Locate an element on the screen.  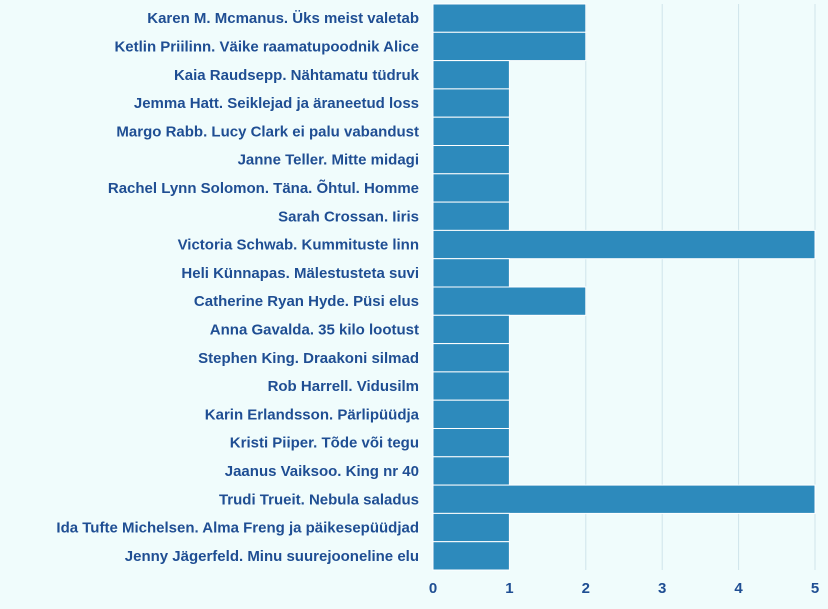
category-label: Heli Künnapas. Mälestusteta suvi is located at coordinates (300, 273).